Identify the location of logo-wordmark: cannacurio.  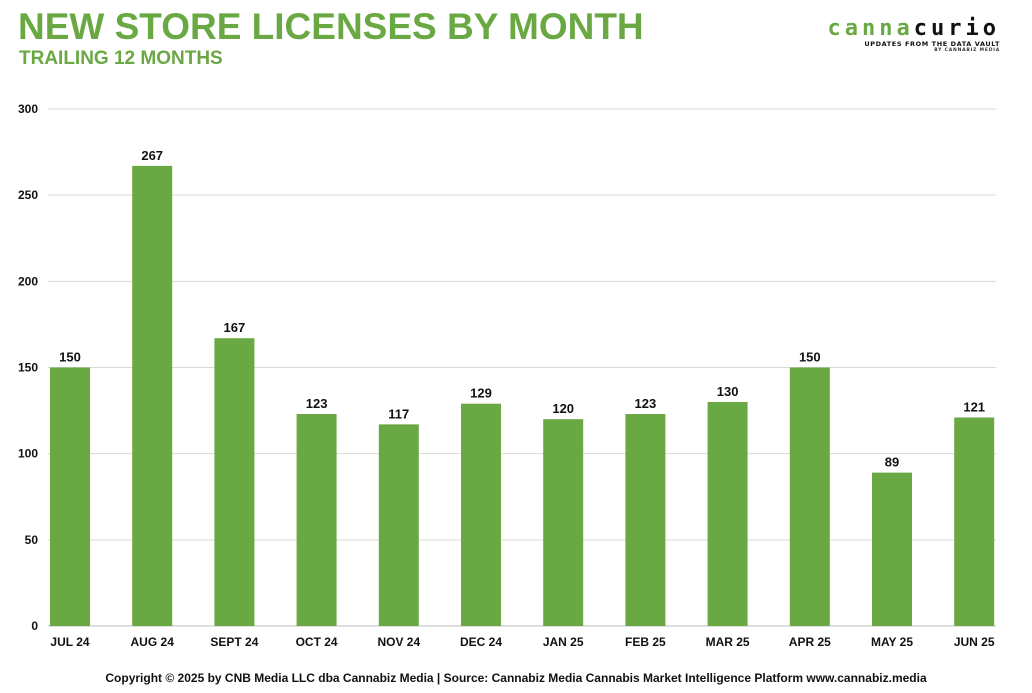
(911, 29).